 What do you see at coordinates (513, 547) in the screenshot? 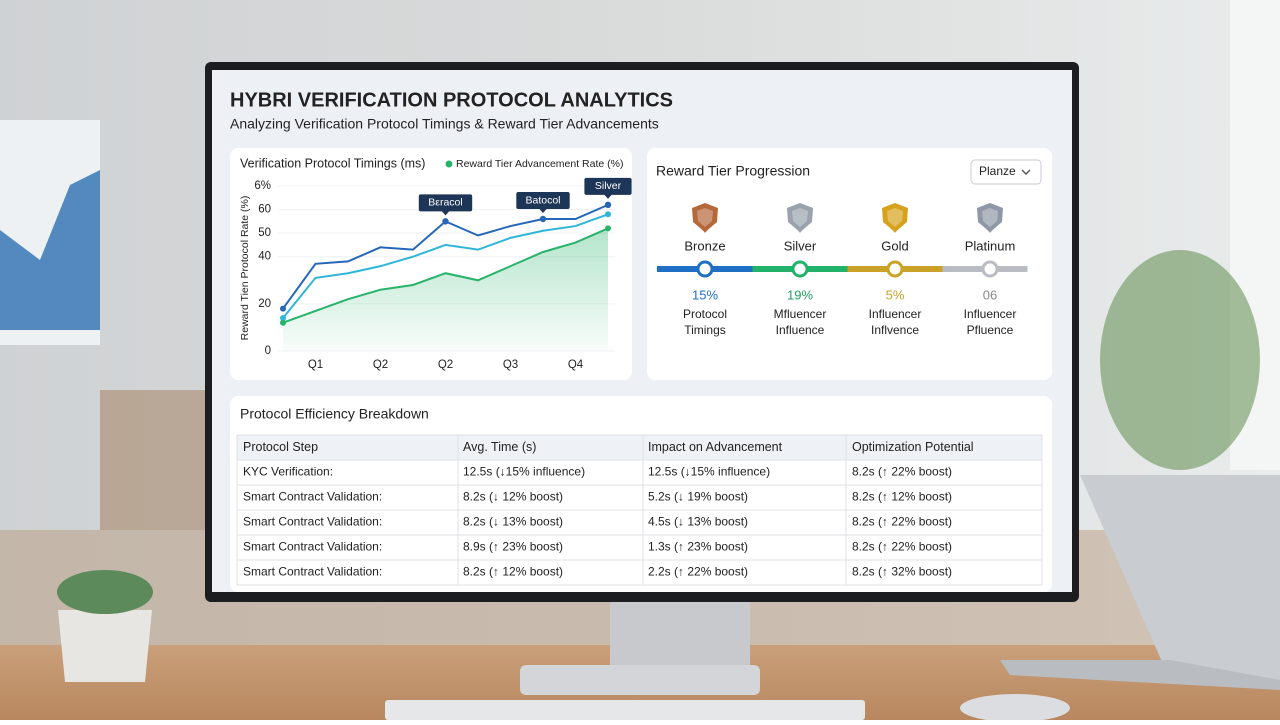
I see `table-cell: 8.9s (↑ 23% boost)` at bounding box center [513, 547].